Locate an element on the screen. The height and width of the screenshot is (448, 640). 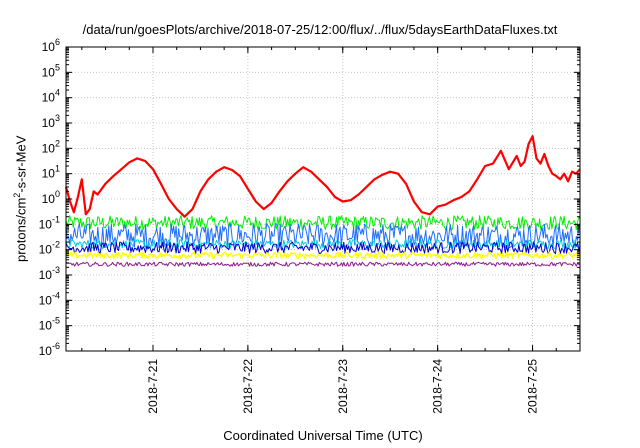
y-tick-label-exp: 6 is located at coordinates (57, 42).